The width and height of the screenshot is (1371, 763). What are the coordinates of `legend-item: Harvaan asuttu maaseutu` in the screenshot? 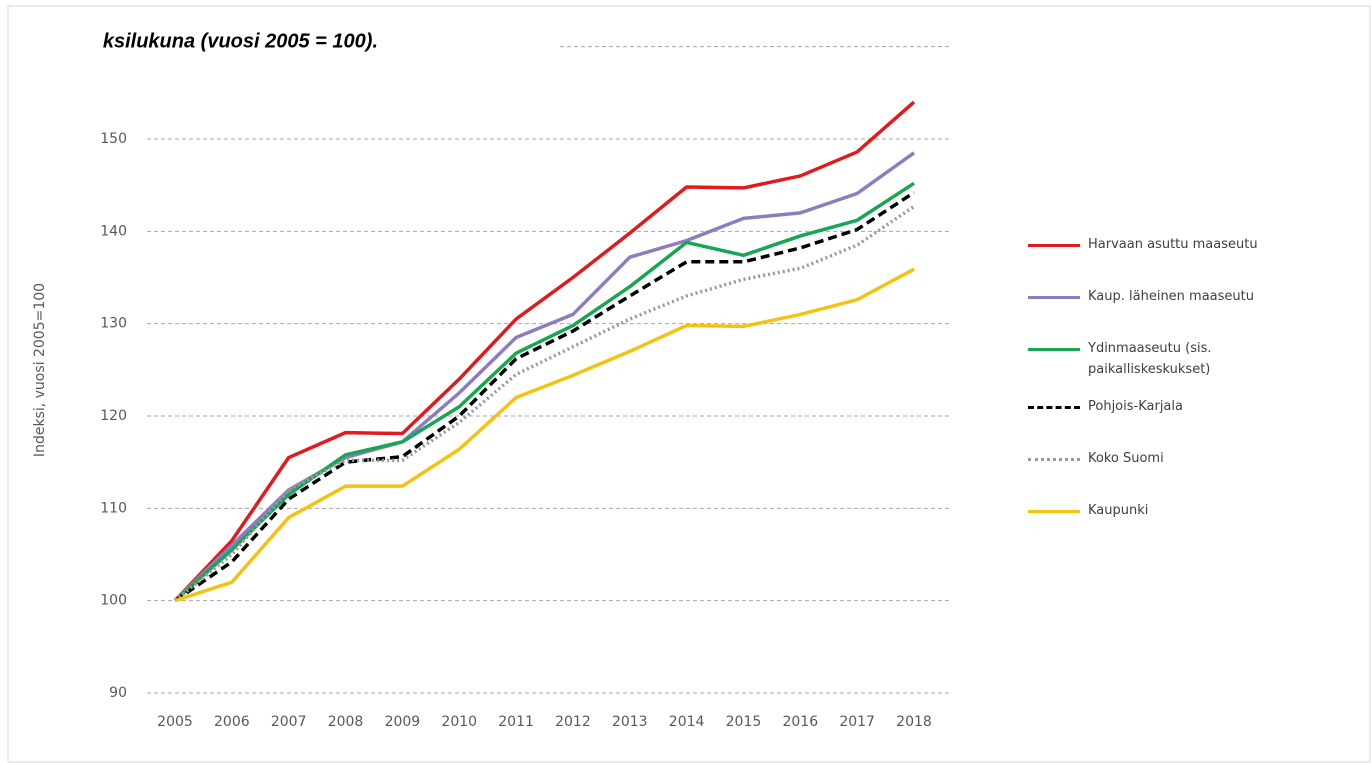 It's located at (1178, 264).